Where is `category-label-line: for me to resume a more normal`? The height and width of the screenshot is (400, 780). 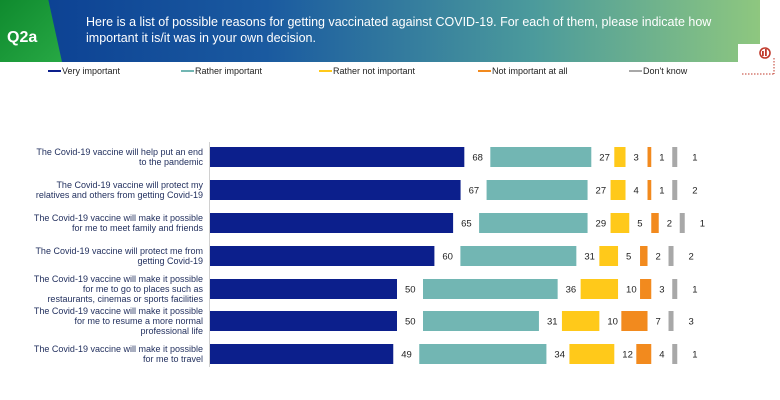
category-label-line: for me to resume a more normal is located at coordinates (138, 321).